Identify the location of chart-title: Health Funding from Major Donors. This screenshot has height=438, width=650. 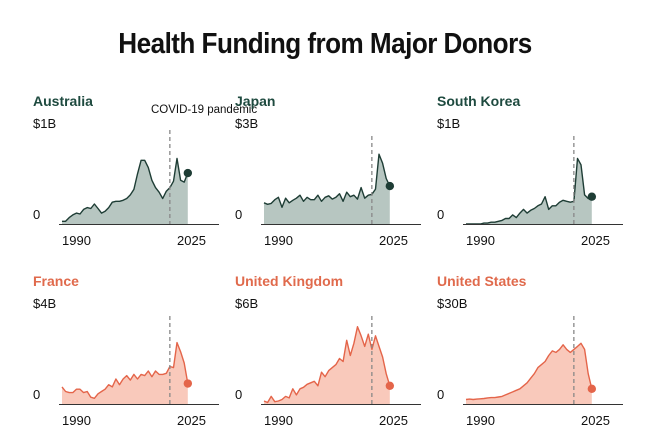
(325, 44).